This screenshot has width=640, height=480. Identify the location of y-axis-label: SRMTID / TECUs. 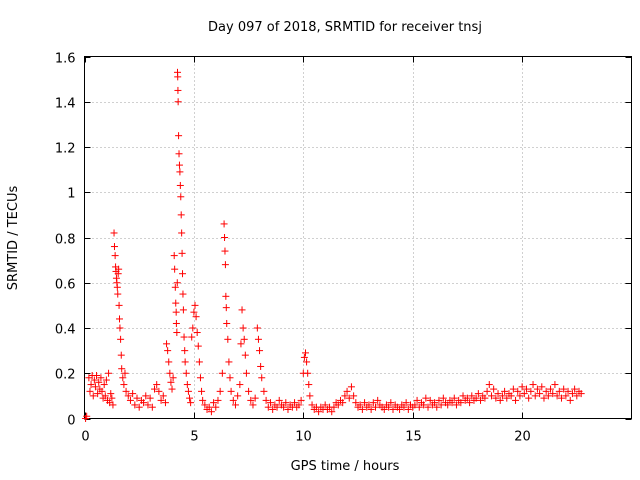
(13, 238).